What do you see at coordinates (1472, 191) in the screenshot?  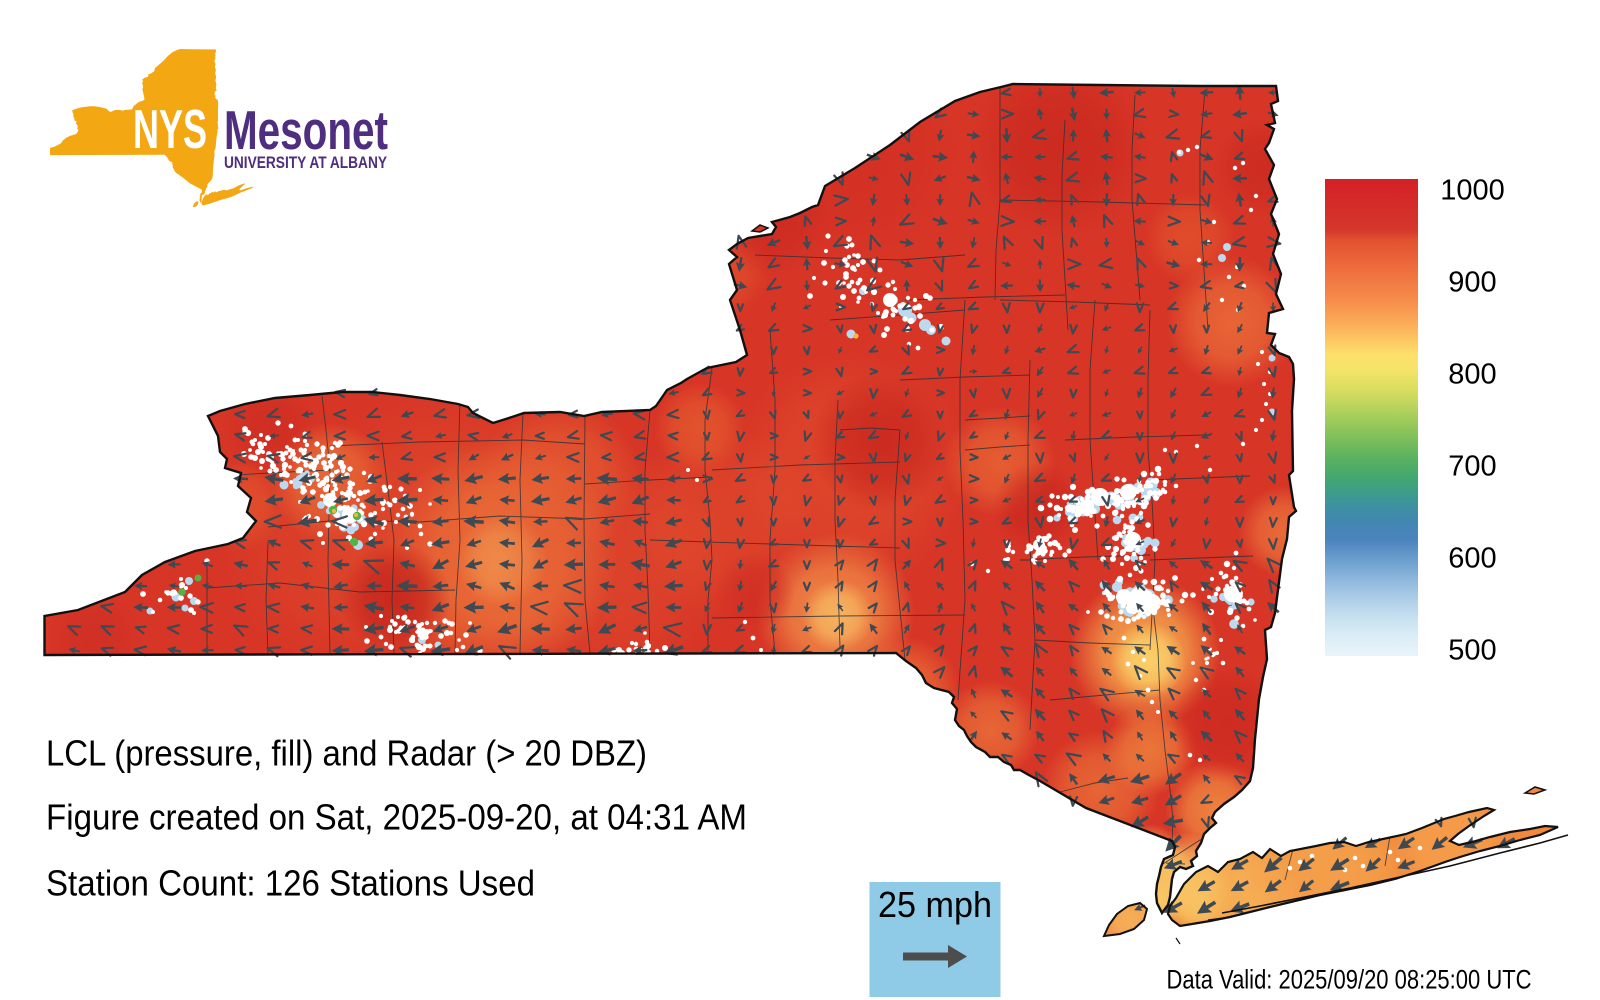 I see `svg-text: 1000` at bounding box center [1472, 191].